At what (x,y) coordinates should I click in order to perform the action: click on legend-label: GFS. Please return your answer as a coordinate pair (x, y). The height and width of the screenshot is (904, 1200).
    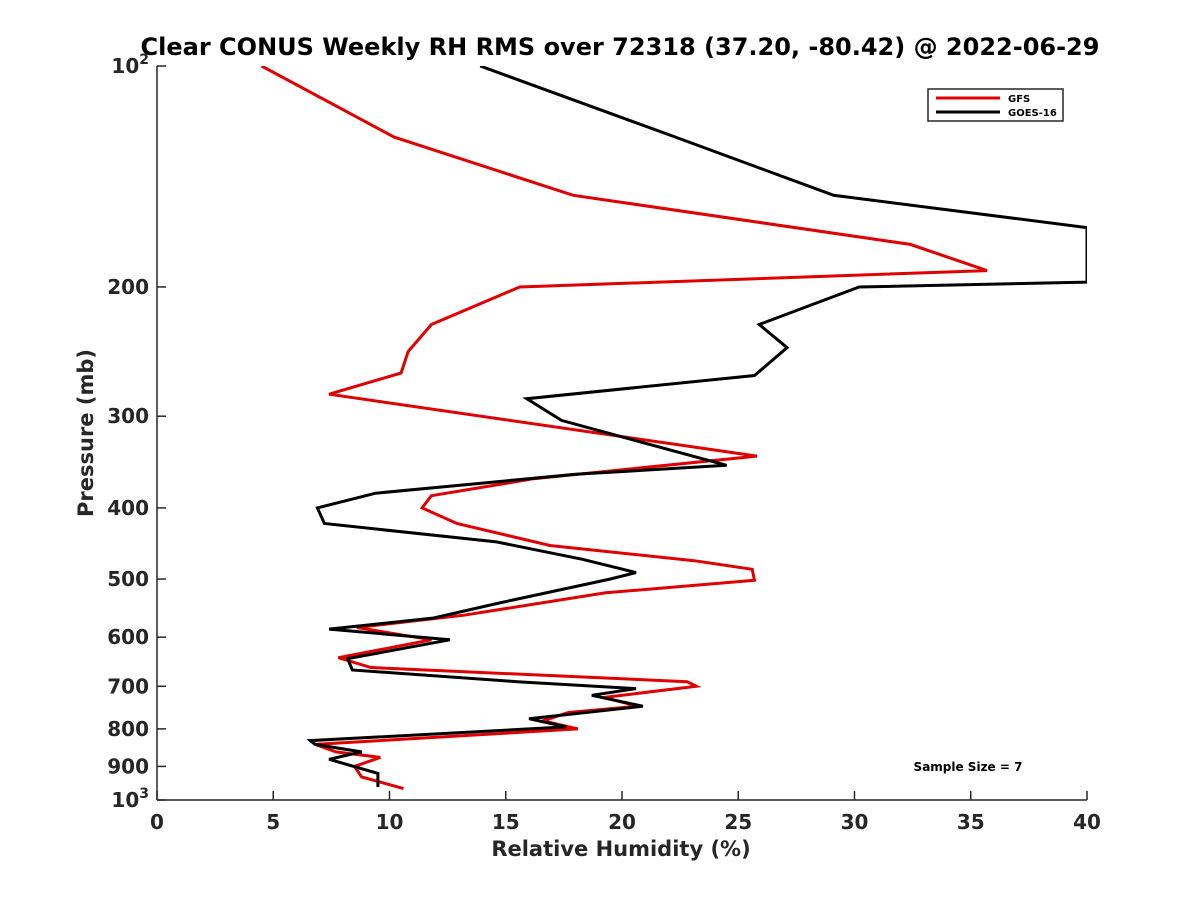
    Looking at the image, I should click on (1019, 99).